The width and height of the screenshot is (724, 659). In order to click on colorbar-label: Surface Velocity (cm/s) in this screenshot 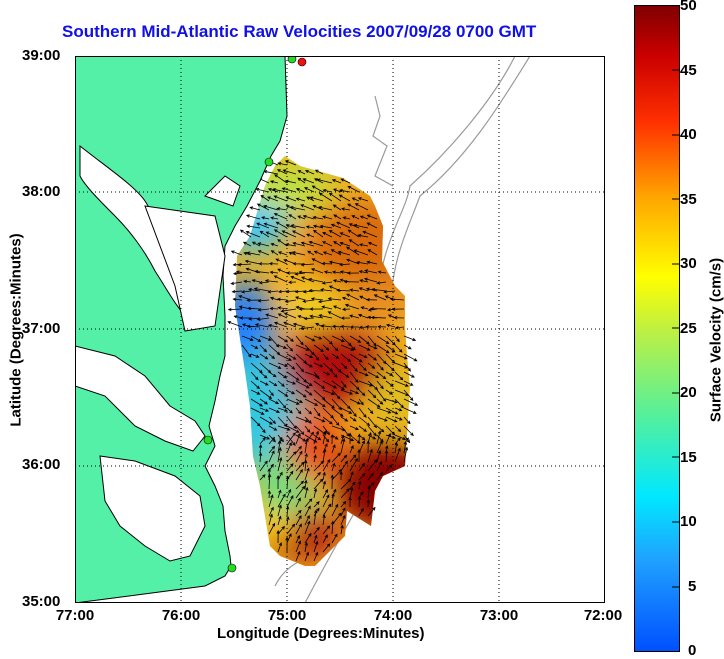, I will do `click(715, 340)`.